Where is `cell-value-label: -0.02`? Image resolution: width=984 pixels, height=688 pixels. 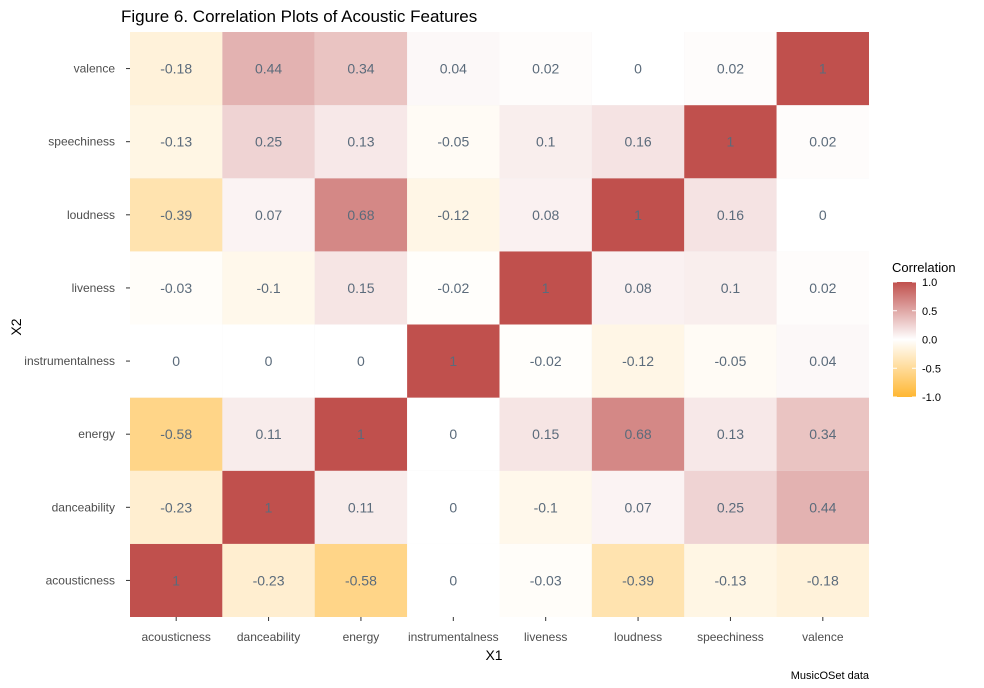 cell-value-label: -0.02 is located at coordinates (453, 288).